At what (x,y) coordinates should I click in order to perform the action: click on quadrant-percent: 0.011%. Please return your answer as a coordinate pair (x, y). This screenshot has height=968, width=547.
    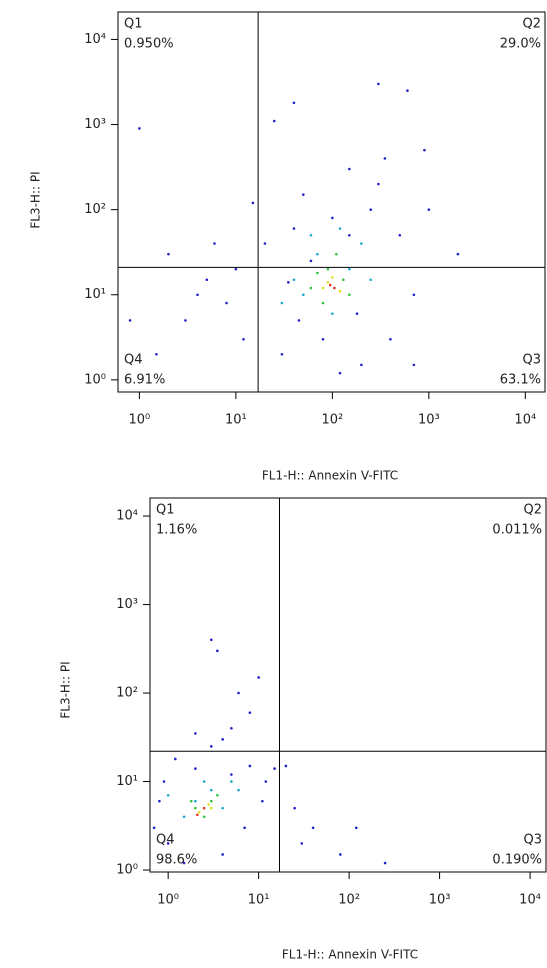
    Looking at the image, I should click on (517, 530).